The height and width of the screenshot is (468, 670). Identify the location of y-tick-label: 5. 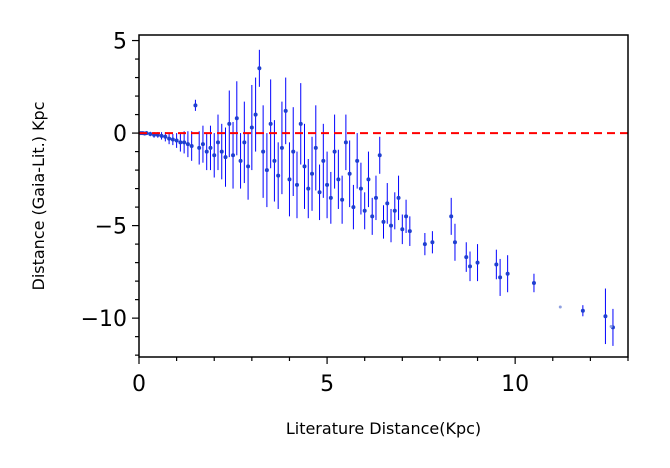
(120, 42).